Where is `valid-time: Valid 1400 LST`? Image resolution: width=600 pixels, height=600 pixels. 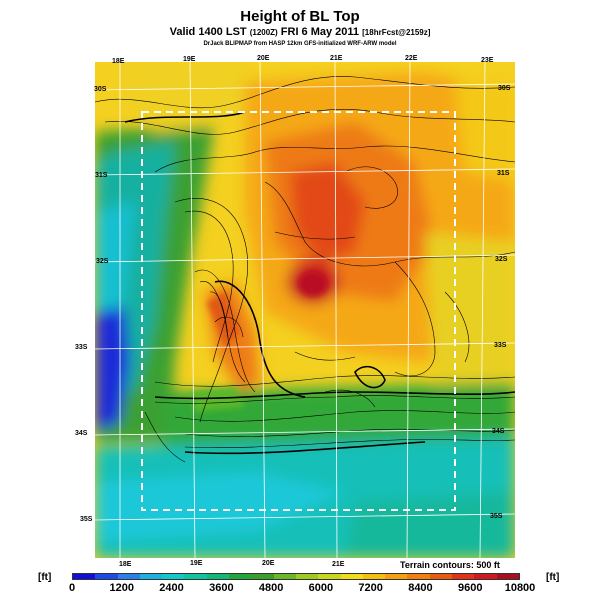 valid-time: Valid 1400 LST is located at coordinates (208, 32).